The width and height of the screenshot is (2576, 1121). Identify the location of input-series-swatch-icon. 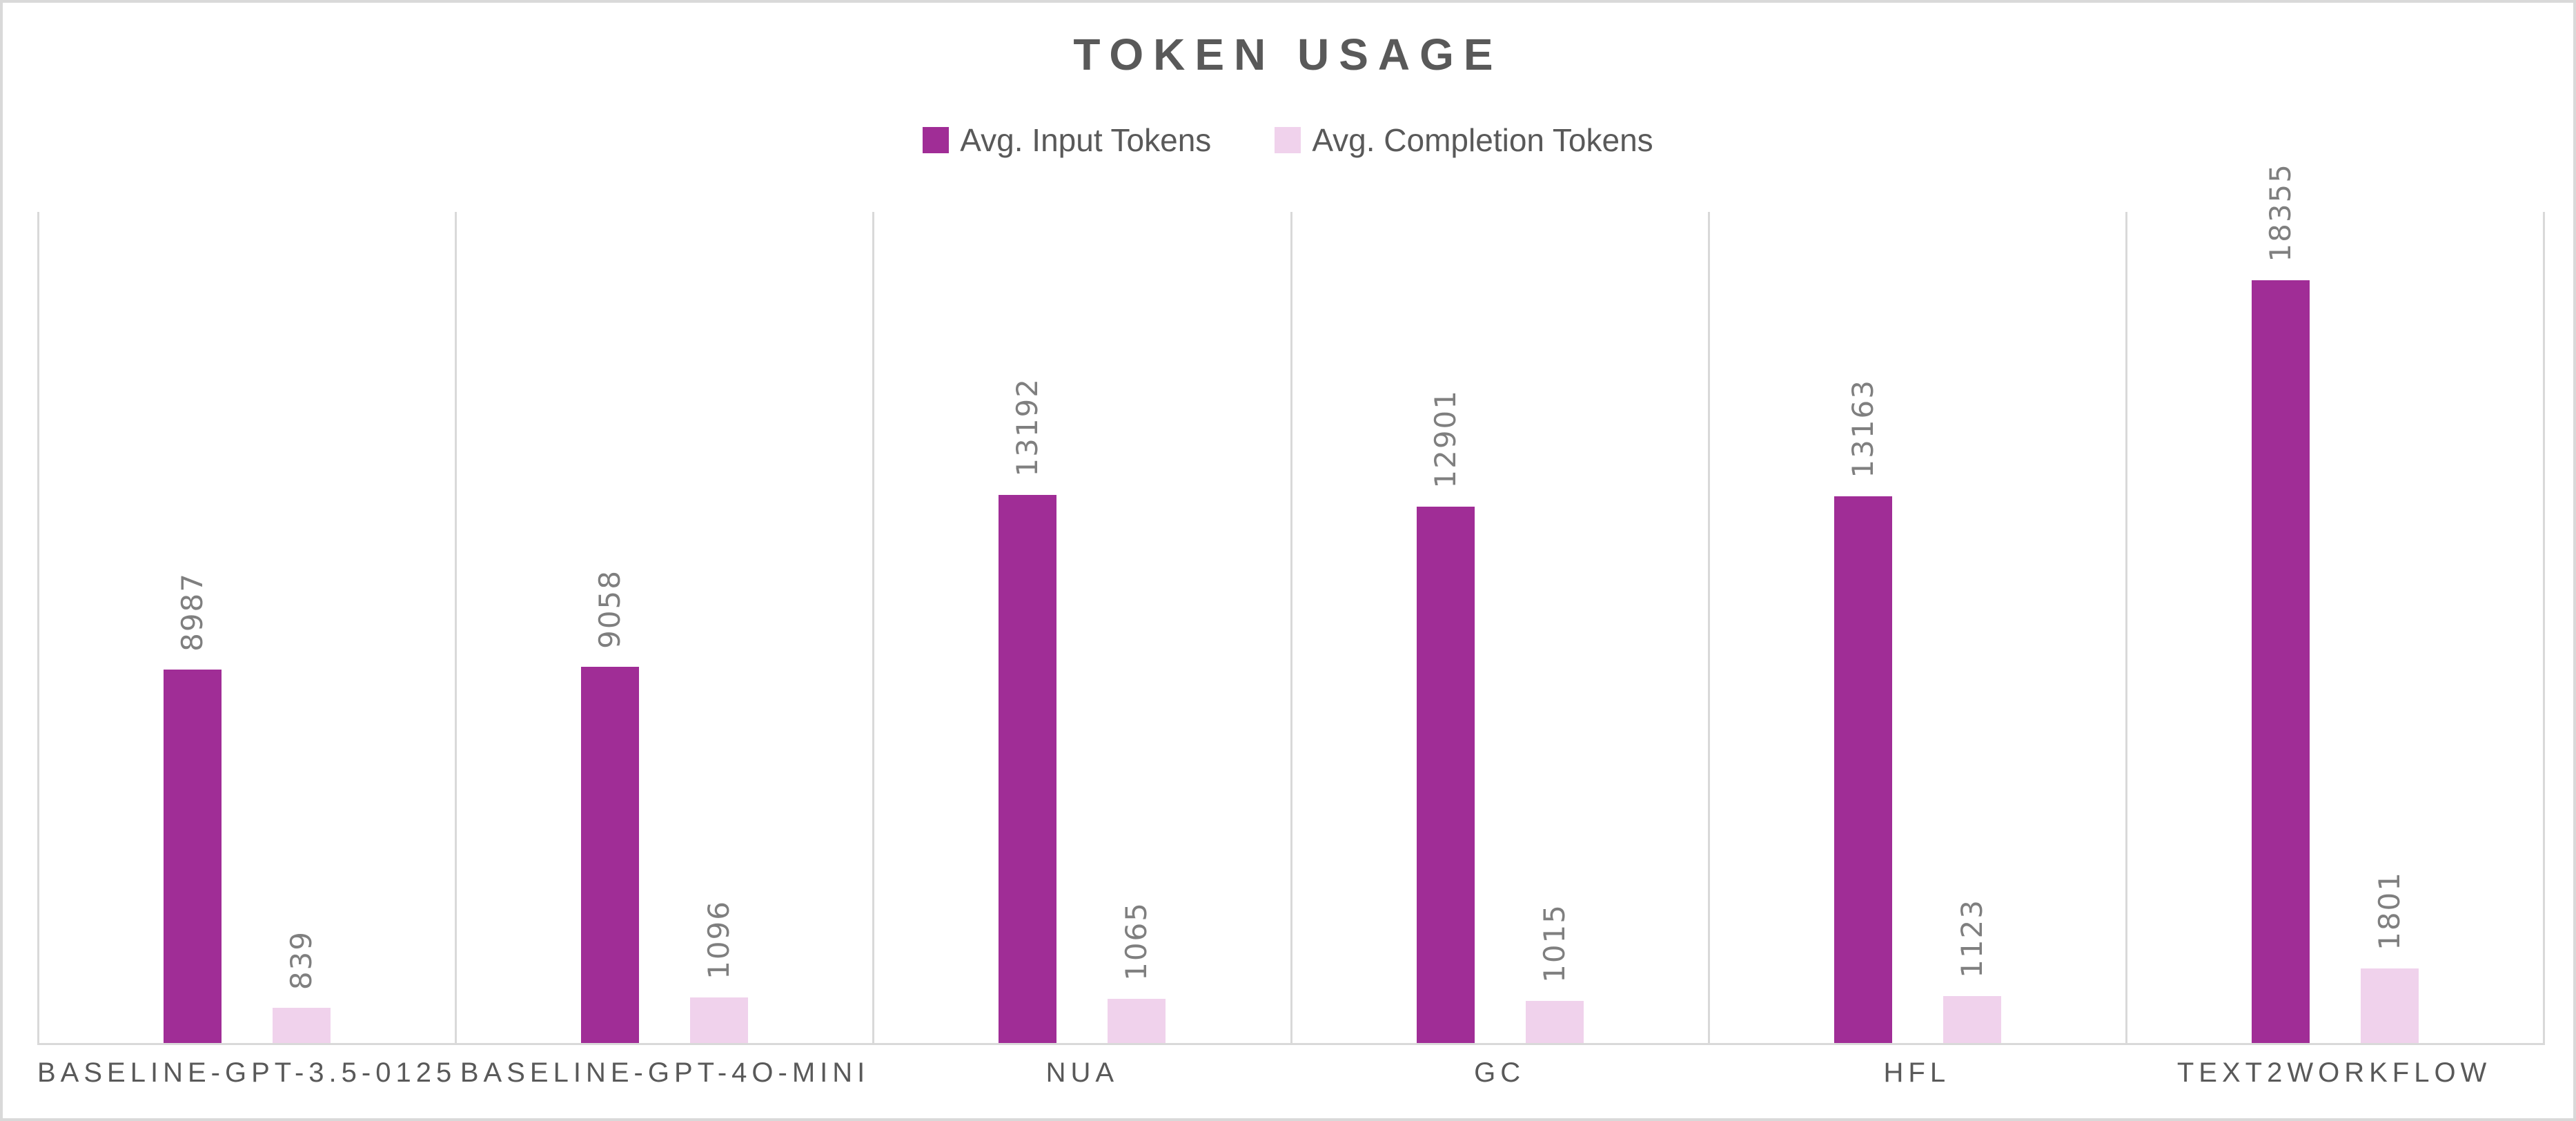
(936, 140).